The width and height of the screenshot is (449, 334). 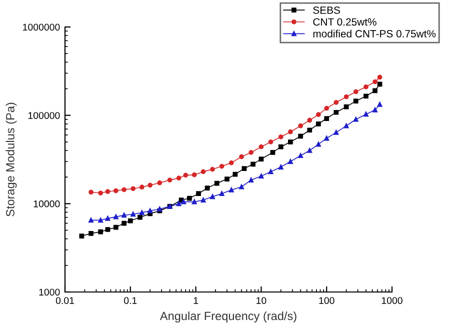 I want to click on x-tick-label: 100, so click(x=326, y=300).